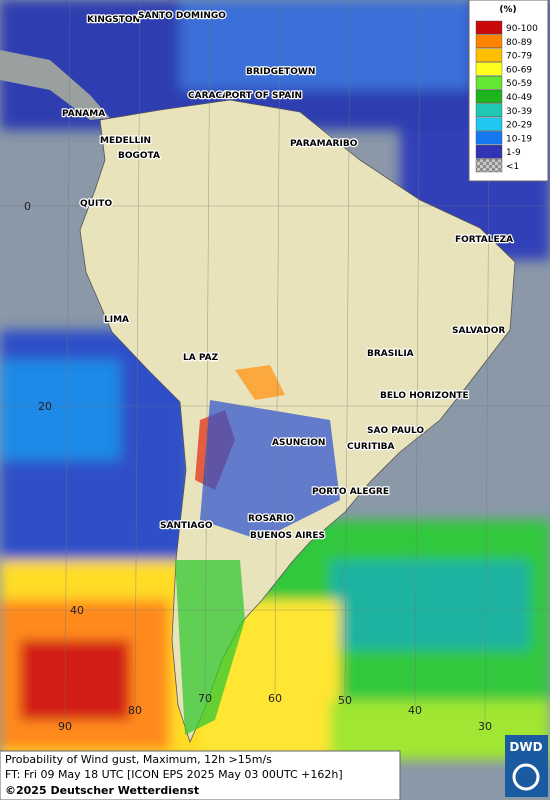  Describe the element at coordinates (519, 139) in the screenshot. I see `legend-label: 10-19` at that location.